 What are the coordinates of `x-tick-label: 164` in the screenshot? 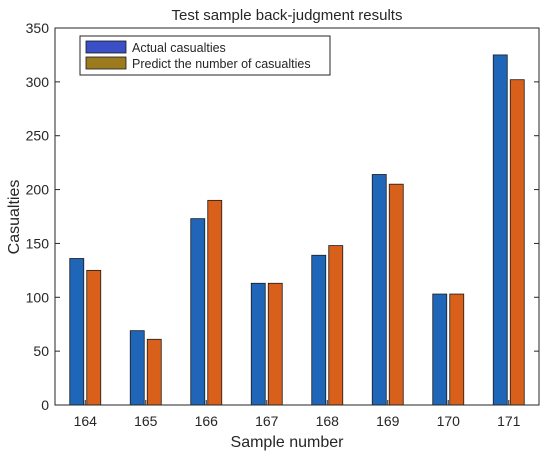 It's located at (86, 421).